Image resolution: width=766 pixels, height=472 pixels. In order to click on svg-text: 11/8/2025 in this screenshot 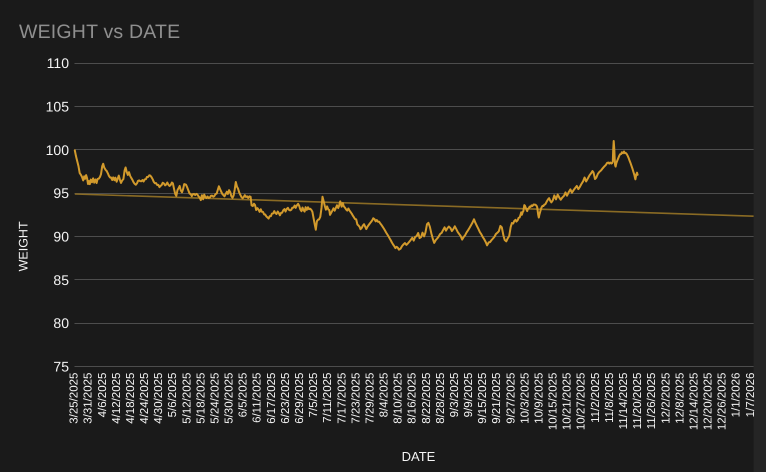, I will do `click(610, 398)`.